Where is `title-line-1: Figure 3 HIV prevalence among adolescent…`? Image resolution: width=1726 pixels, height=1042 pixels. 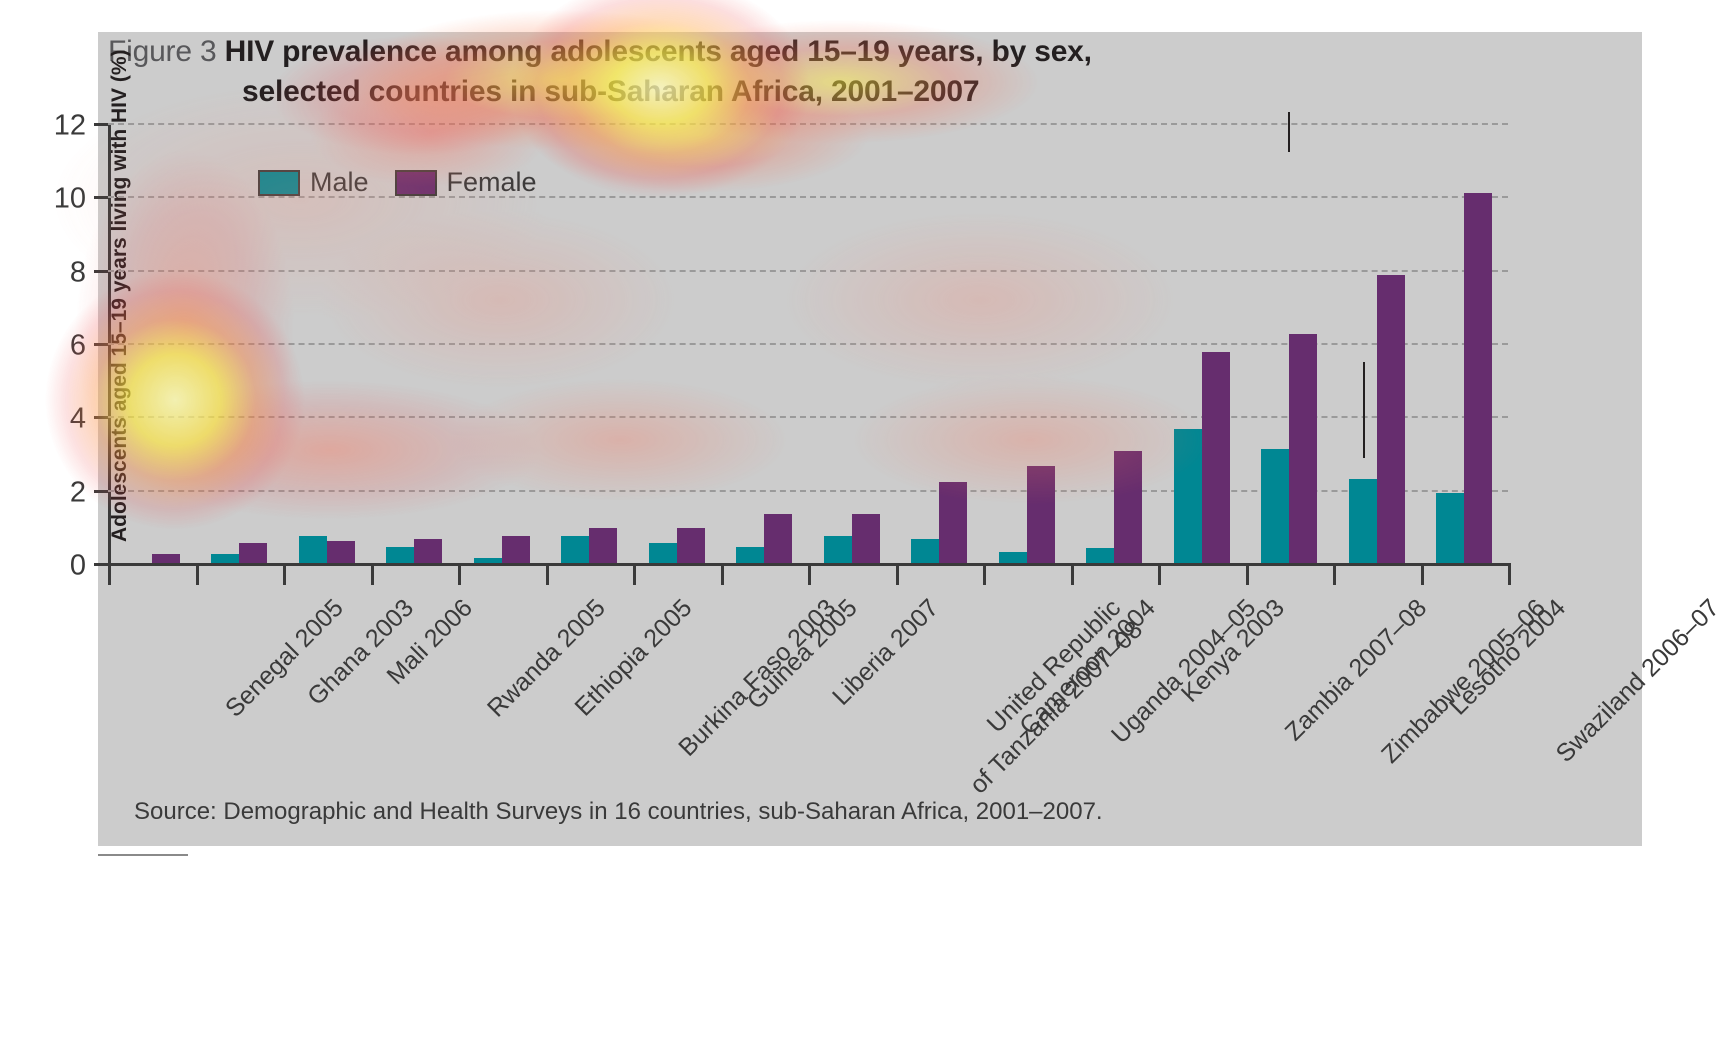 title-line-1: Figure 3 HIV prevalence among adolescent… is located at coordinates (698, 52).